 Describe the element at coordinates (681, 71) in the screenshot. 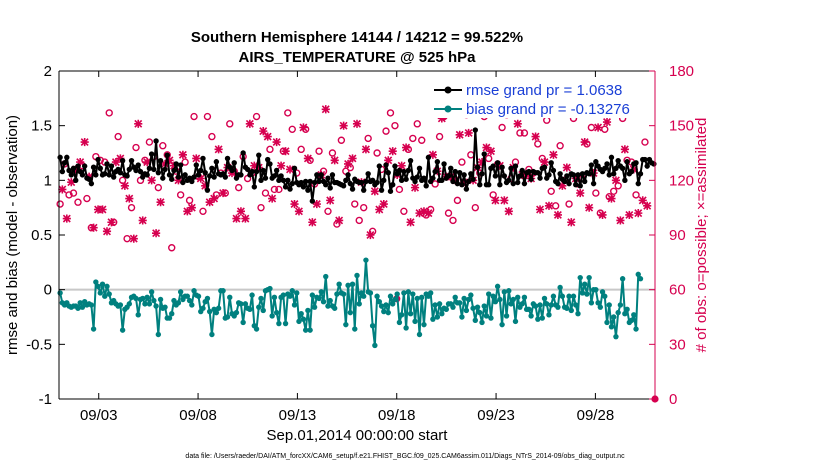

I see `y-tick-label-right: 180` at that location.